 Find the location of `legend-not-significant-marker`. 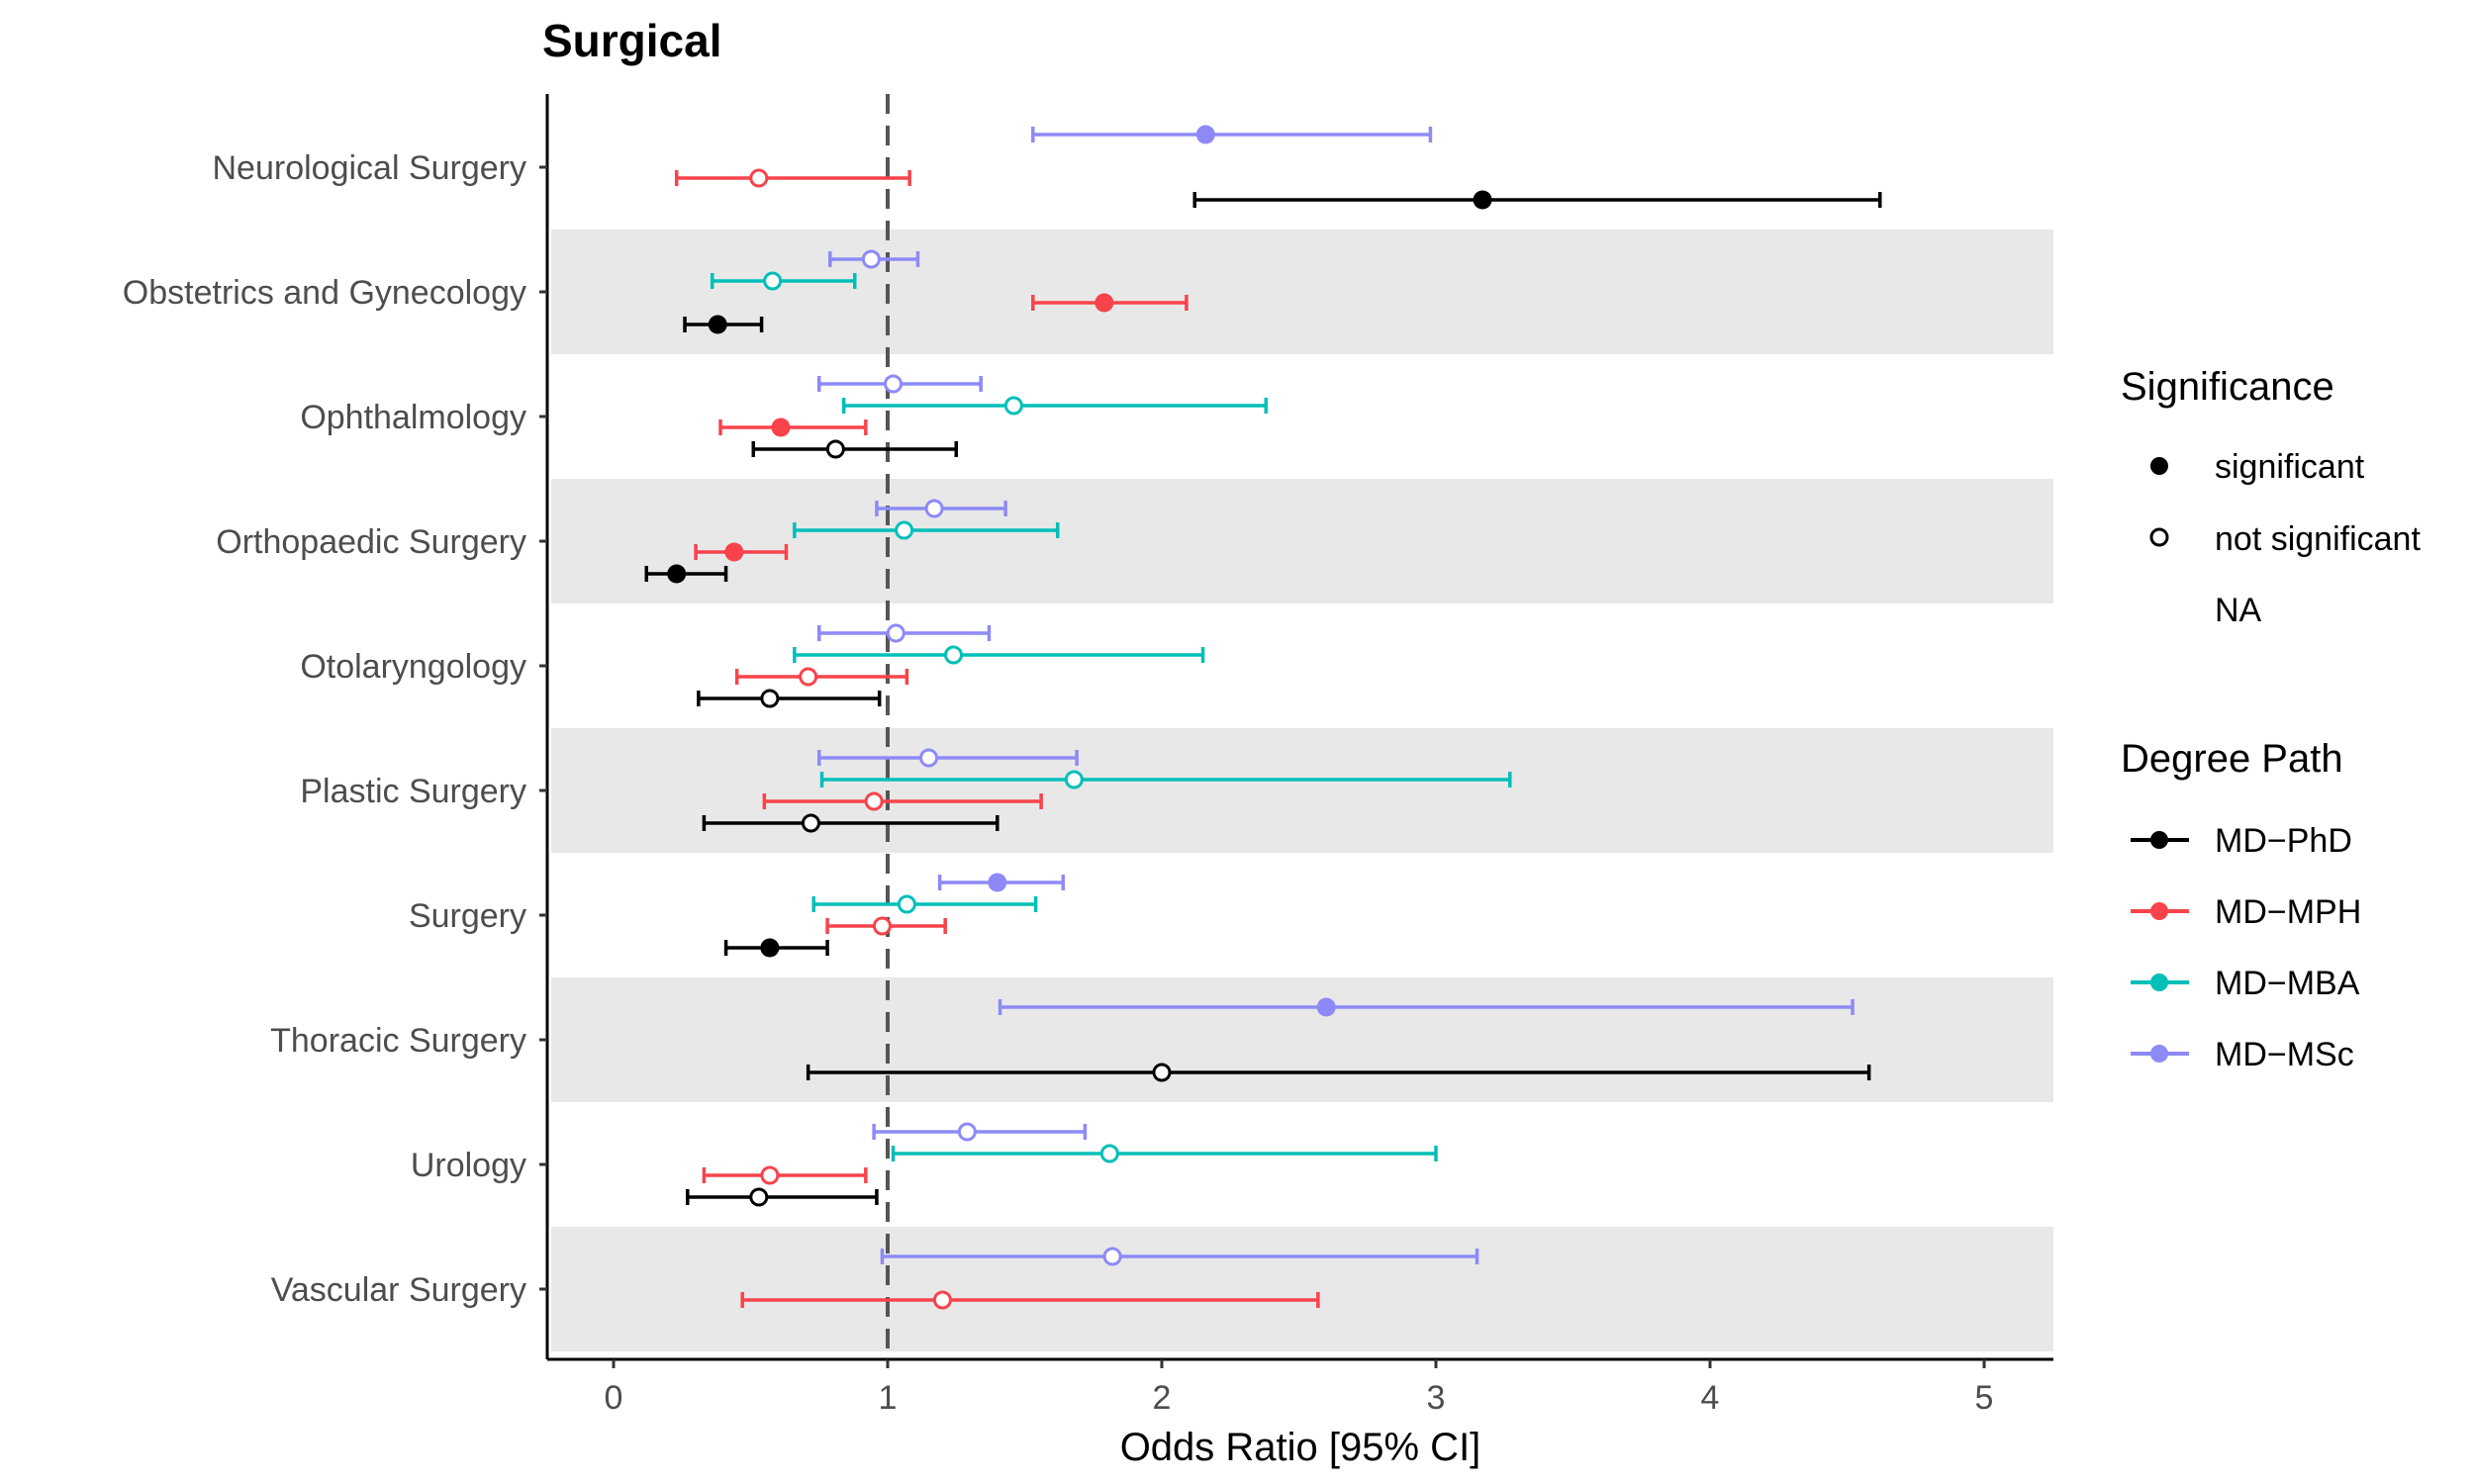

legend-not-significant-marker is located at coordinates (2159, 537).